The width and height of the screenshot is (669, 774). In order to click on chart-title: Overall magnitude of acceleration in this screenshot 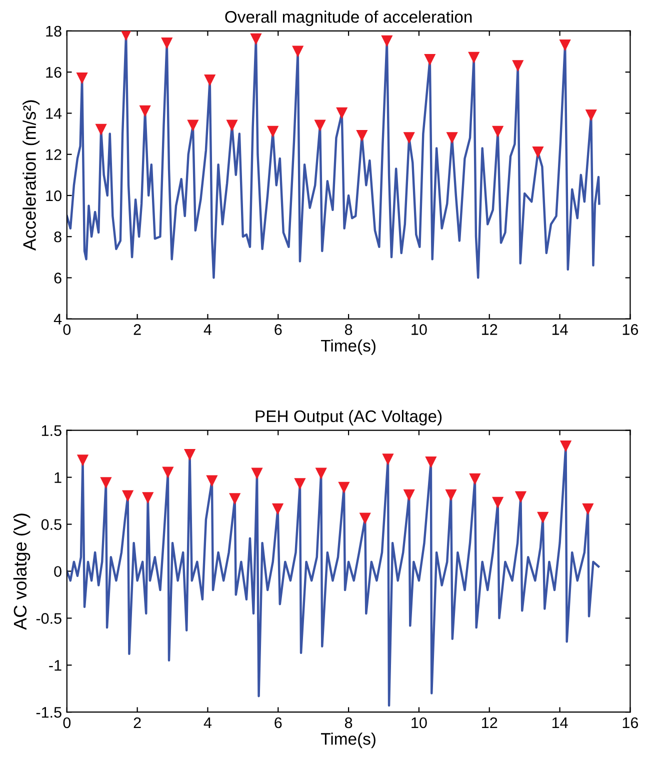, I will do `click(348, 18)`.